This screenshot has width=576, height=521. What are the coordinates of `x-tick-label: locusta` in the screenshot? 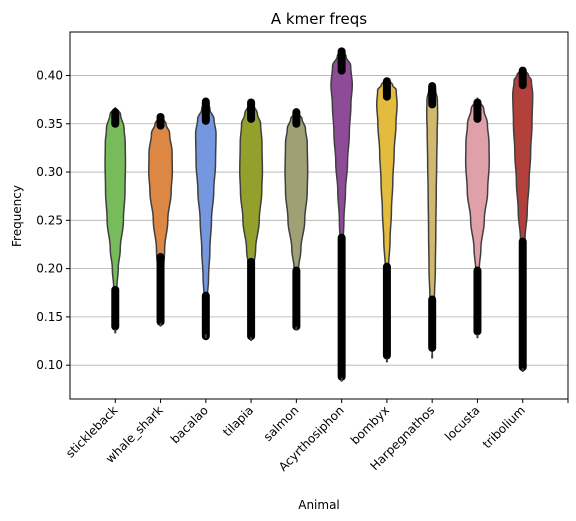 It's located at (462, 423).